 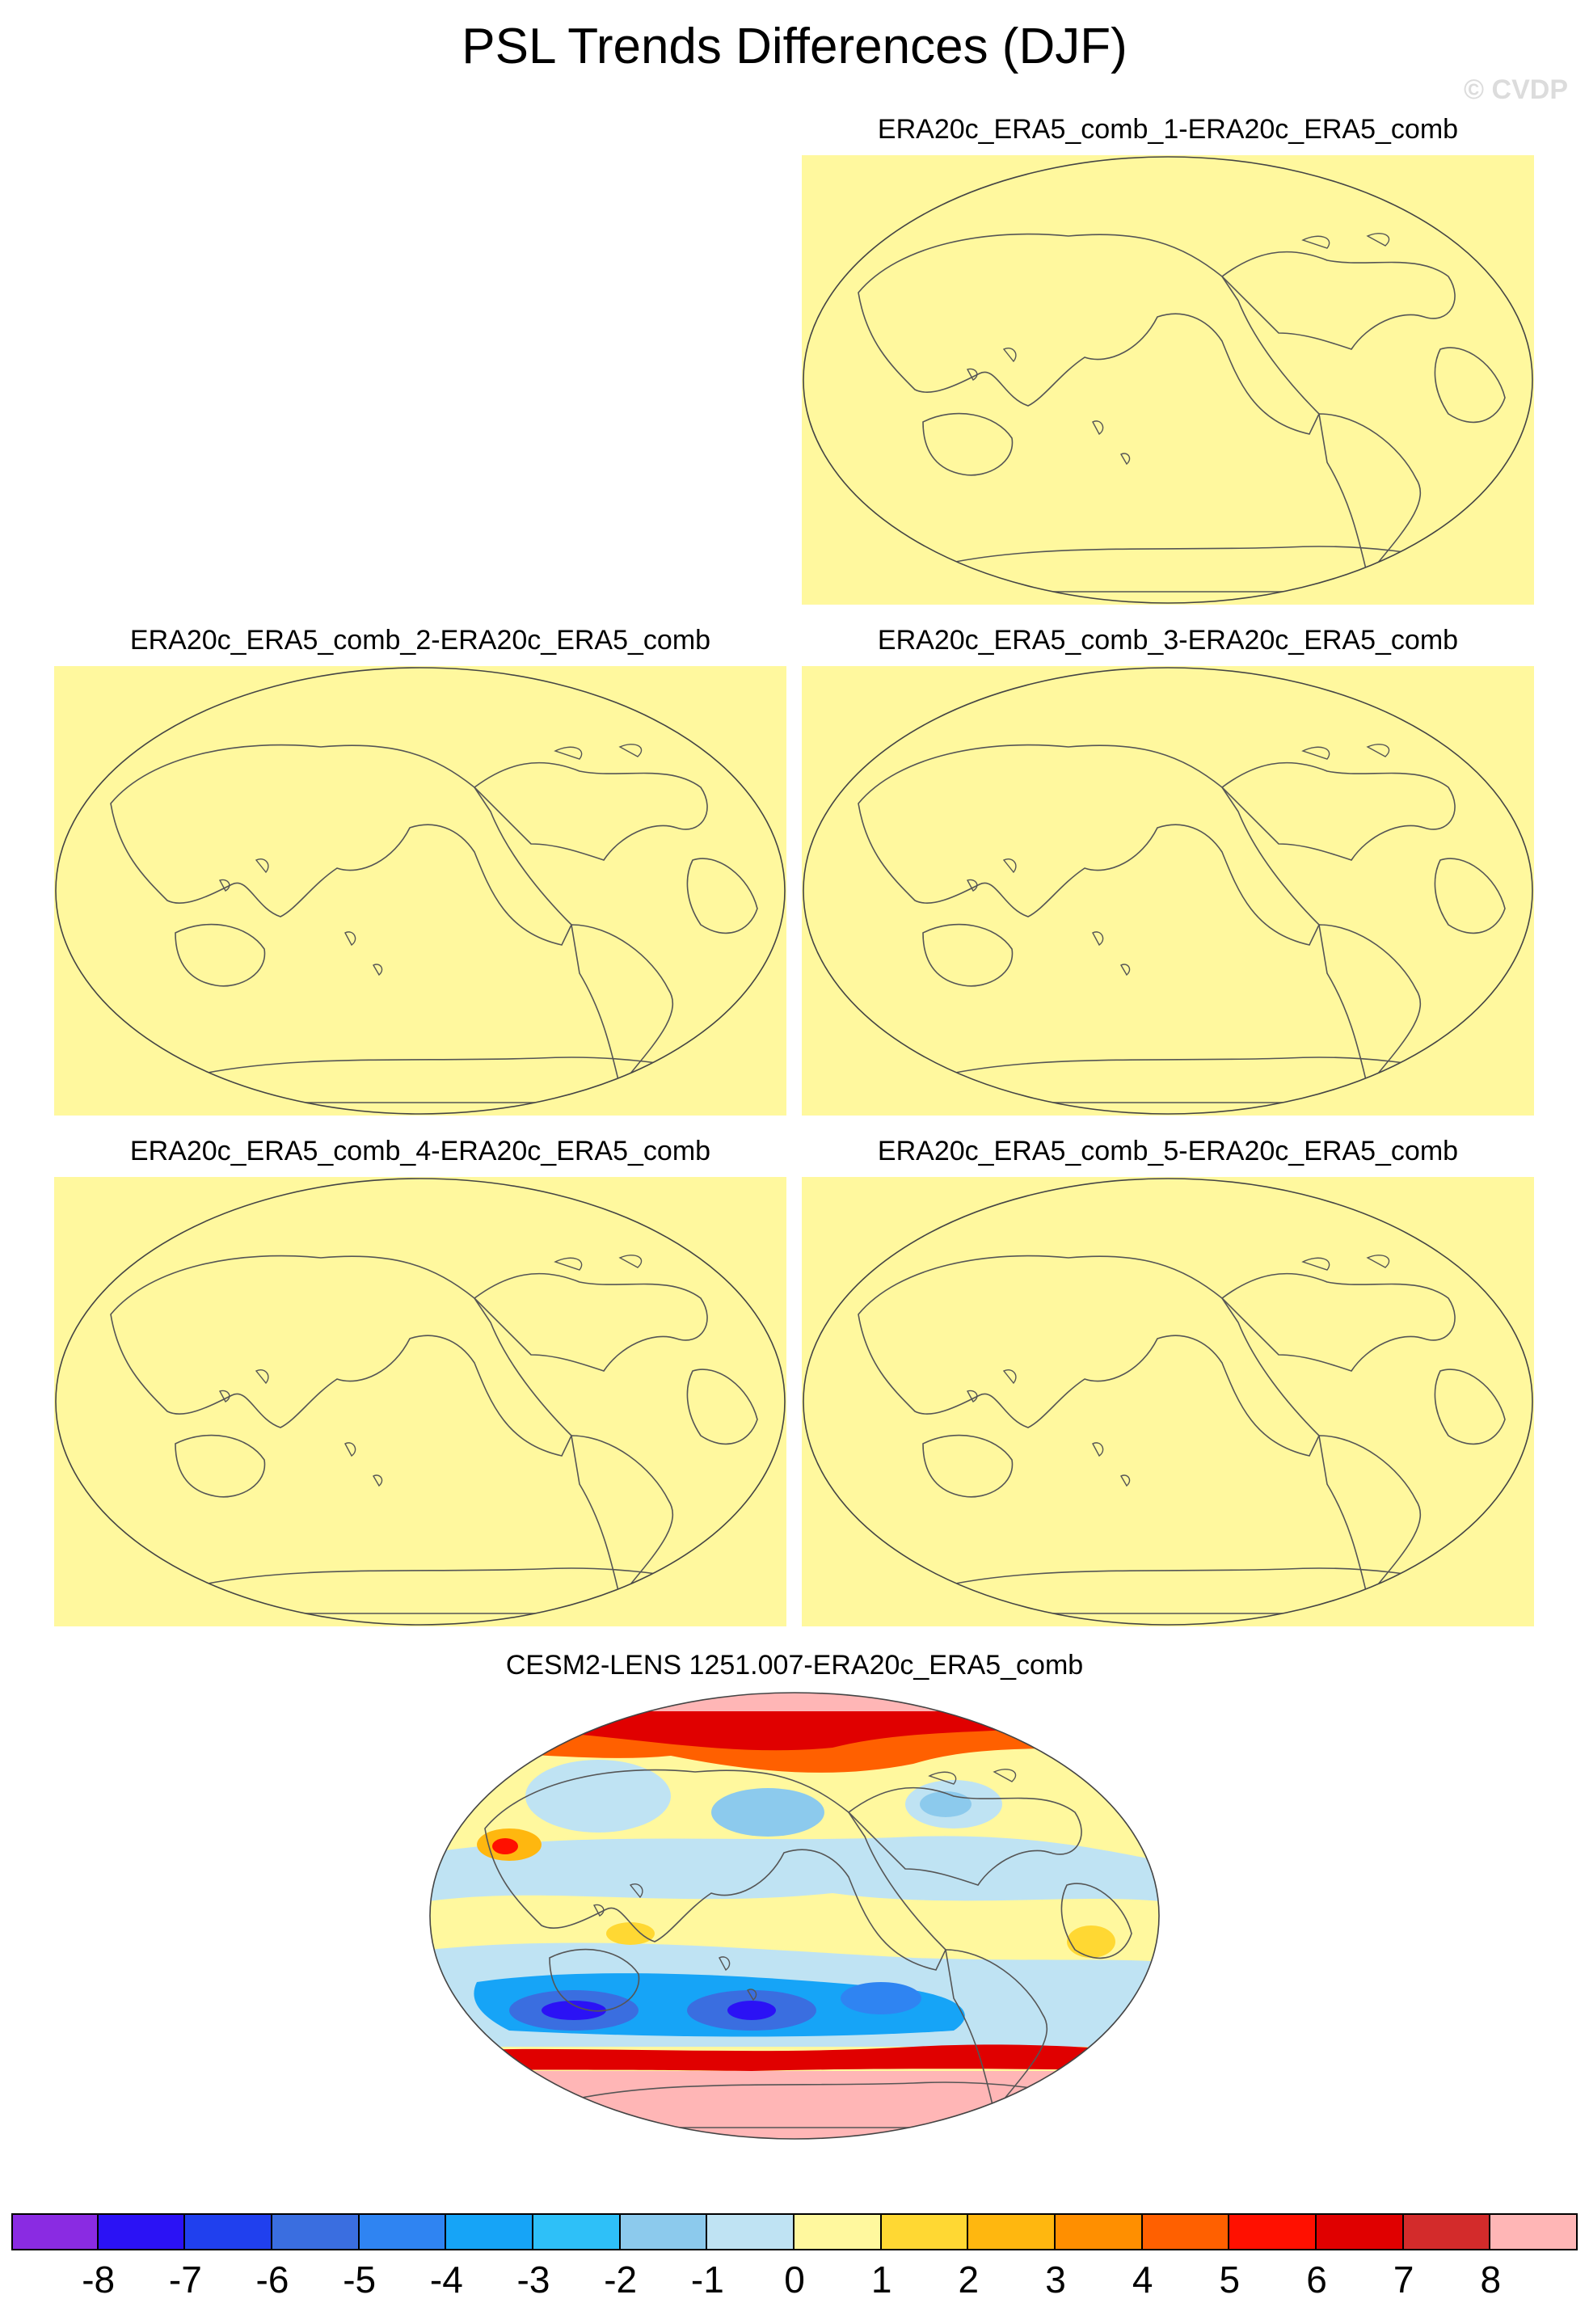 I want to click on colorbar-tick-label: -8, so click(x=99, y=2280).